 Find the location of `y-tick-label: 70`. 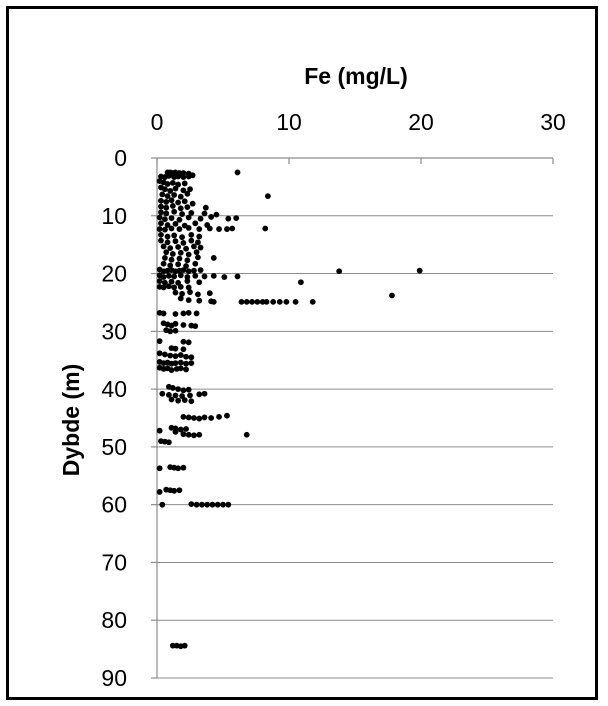

y-tick-label: 70 is located at coordinates (114, 562).